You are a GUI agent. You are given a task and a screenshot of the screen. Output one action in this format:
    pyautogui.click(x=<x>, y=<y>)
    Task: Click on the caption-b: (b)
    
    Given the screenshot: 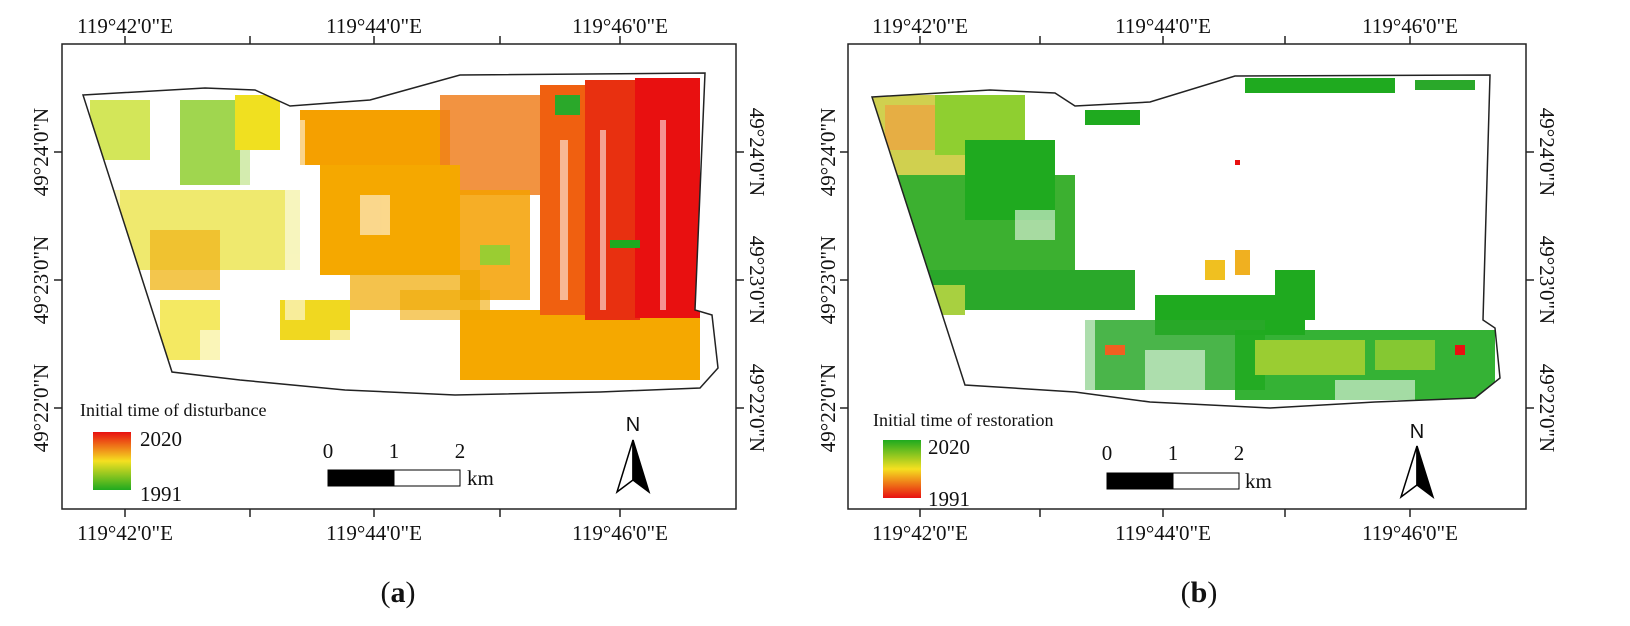 What is the action you would take?
    pyautogui.click(x=1199, y=592)
    